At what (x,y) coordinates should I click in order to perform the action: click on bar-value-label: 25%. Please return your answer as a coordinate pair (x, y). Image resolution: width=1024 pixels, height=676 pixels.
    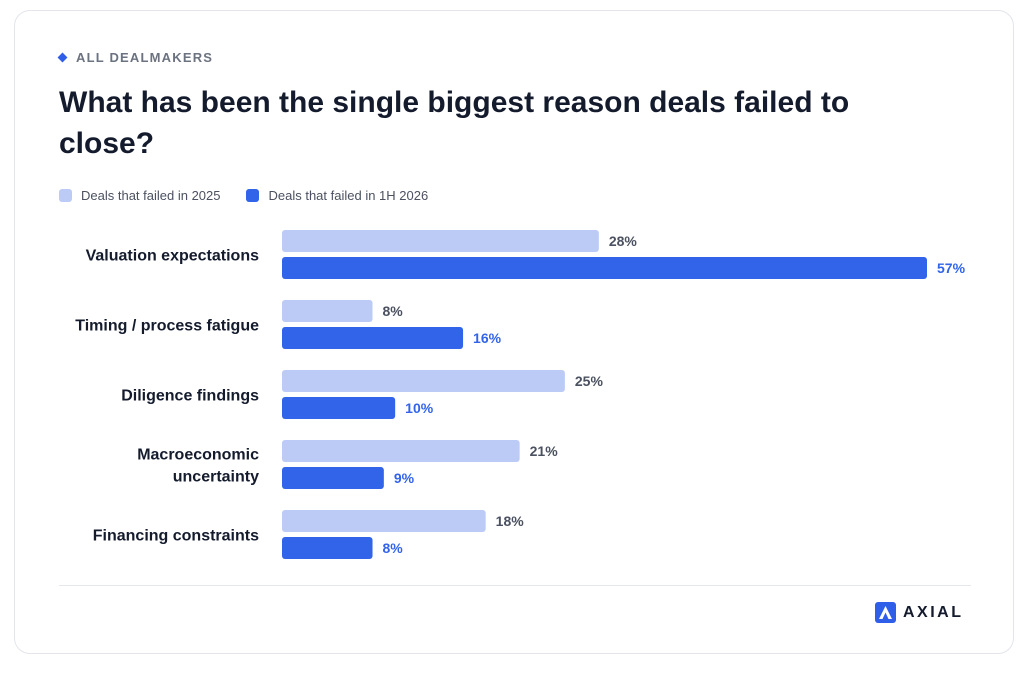
    Looking at the image, I should click on (589, 381).